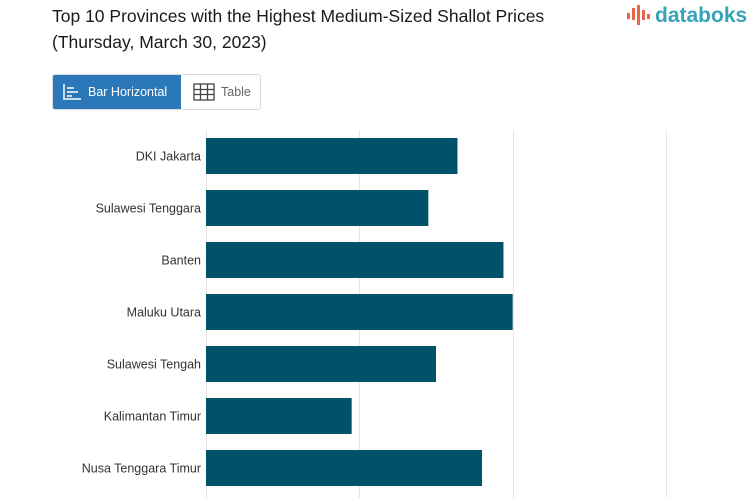 This screenshot has width=753, height=498. Describe the element at coordinates (204, 92) in the screenshot. I see `table-grid-icon` at that location.